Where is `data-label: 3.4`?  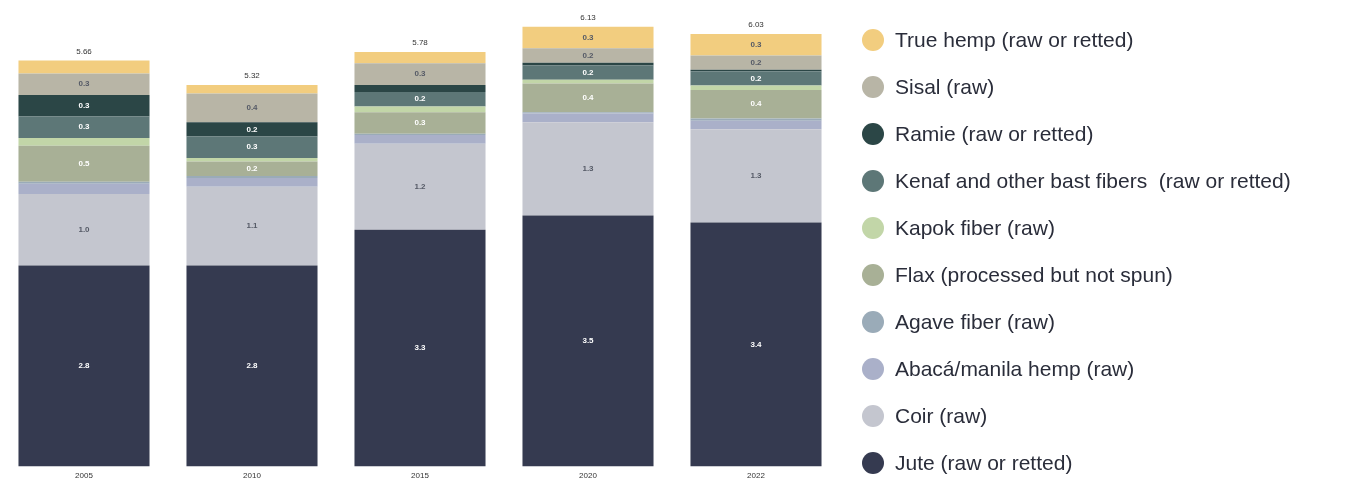
data-label: 3.4 is located at coordinates (756, 344).